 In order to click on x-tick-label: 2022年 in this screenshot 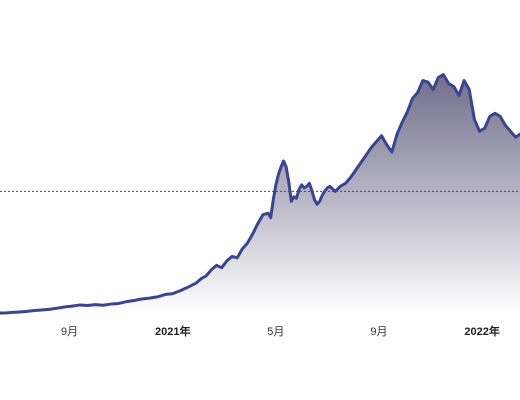, I will do `click(481, 331)`.